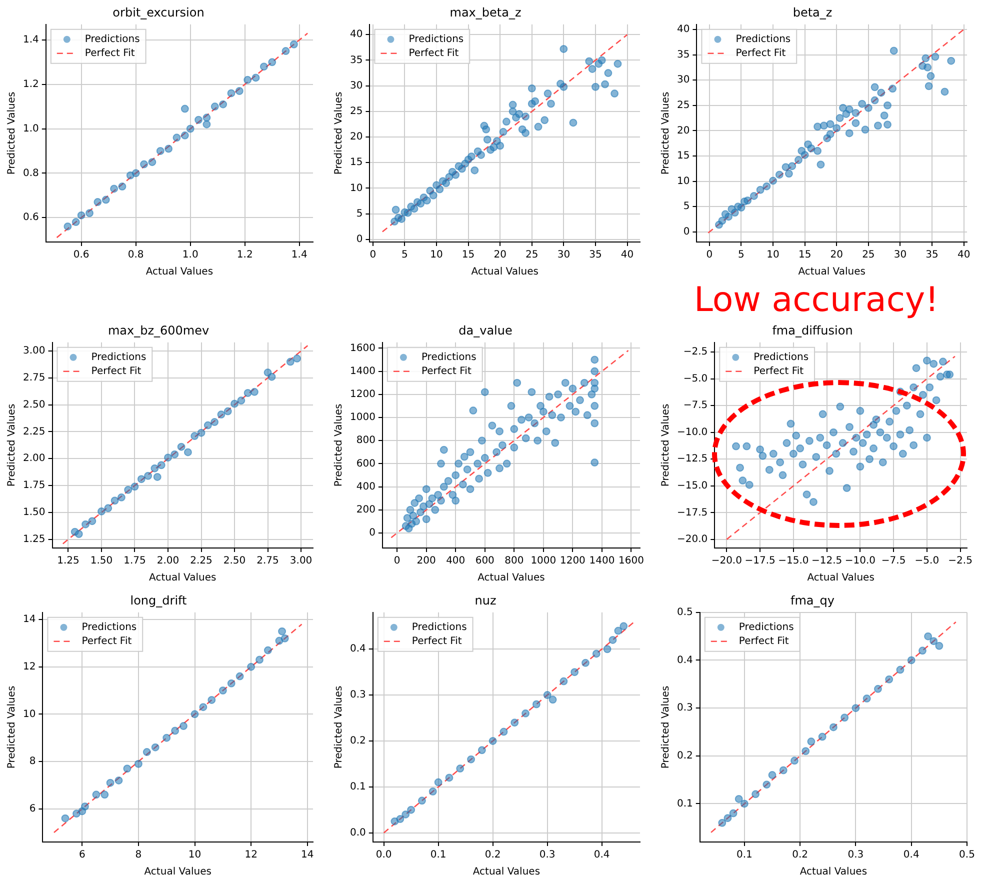 The height and width of the screenshot is (882, 981). I want to click on y-tick-label: −17.5, so click(692, 512).